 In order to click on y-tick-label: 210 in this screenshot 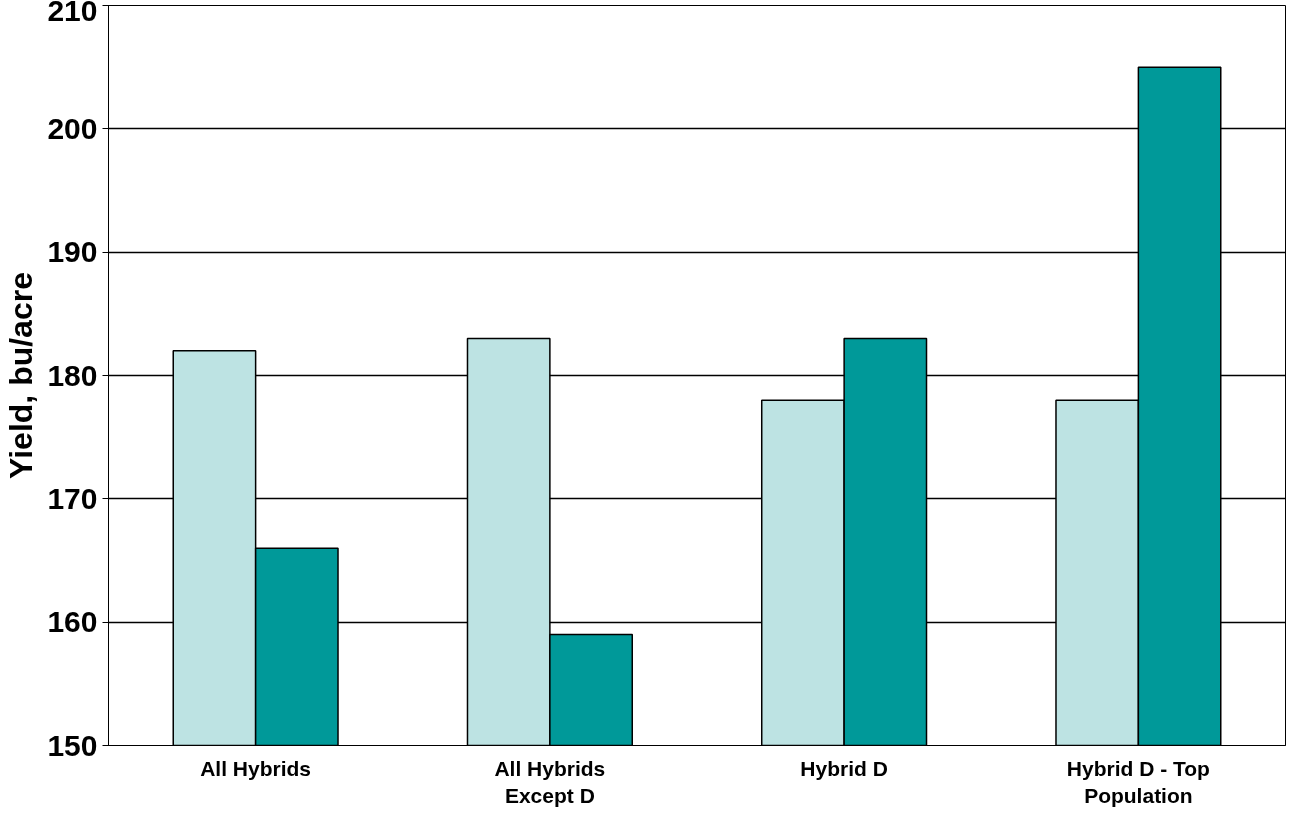, I will do `click(72, 13)`.